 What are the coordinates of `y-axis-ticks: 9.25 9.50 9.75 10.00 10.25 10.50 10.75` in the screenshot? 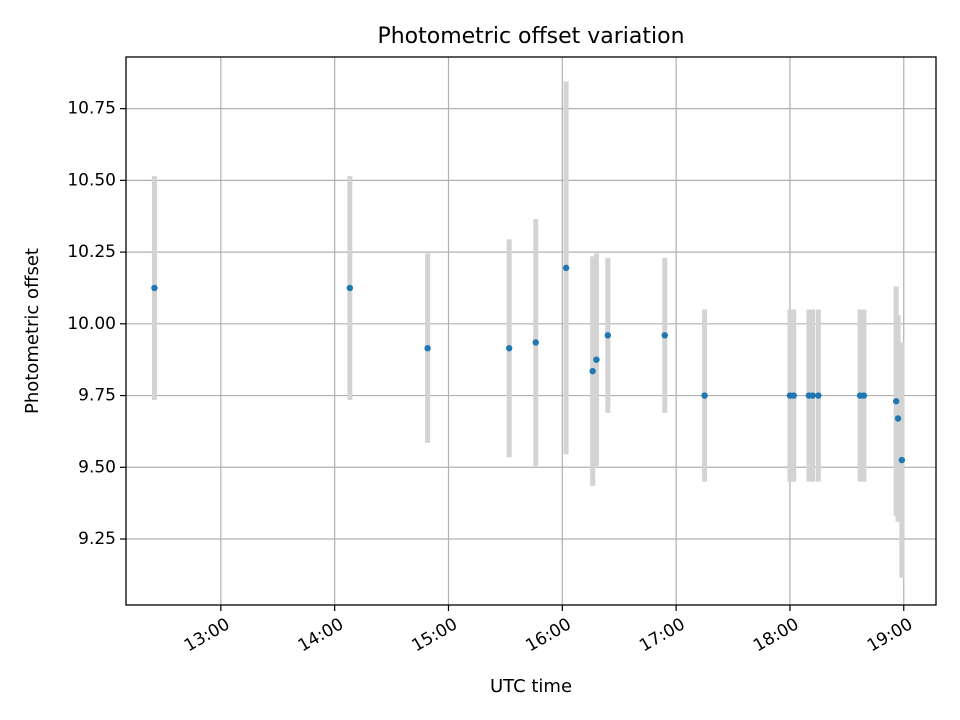 It's located at (96, 324).